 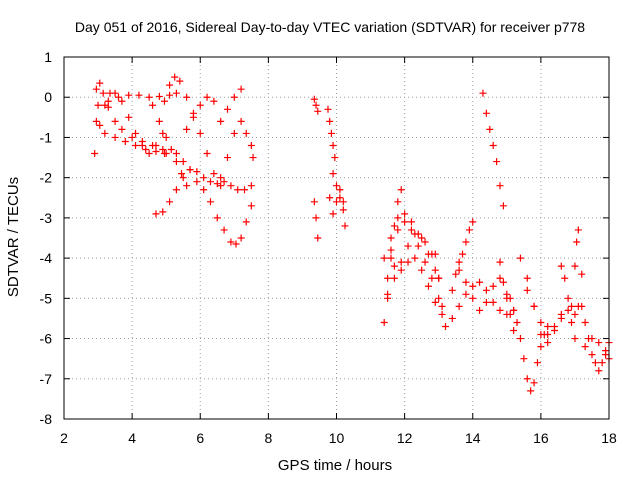 What do you see at coordinates (46, 178) in the screenshot?
I see `y-tick-label: -2` at bounding box center [46, 178].